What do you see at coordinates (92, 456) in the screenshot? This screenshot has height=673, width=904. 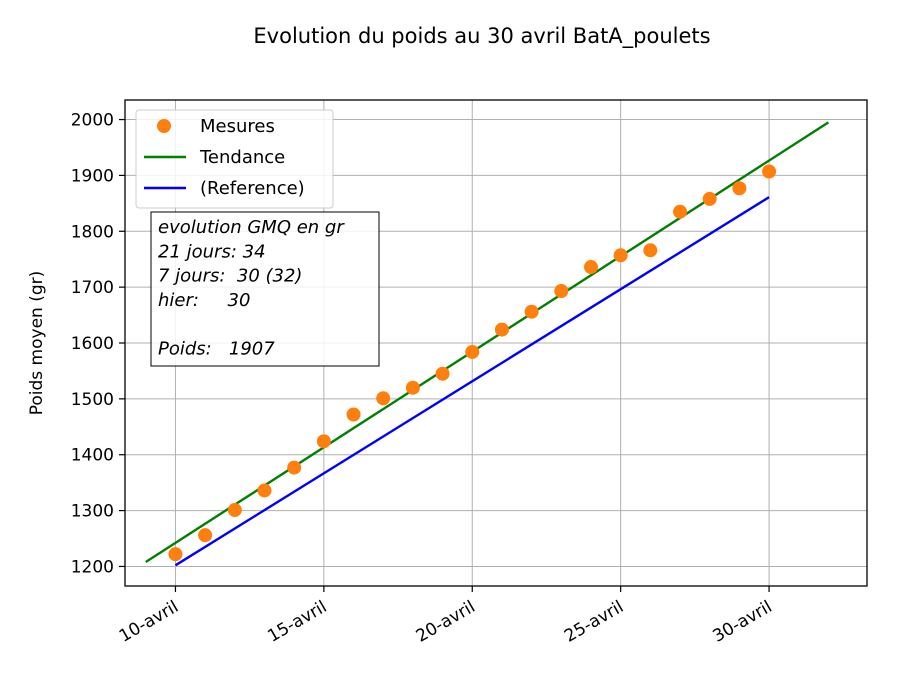 I see `y-tick-label: 1400` at bounding box center [92, 456].